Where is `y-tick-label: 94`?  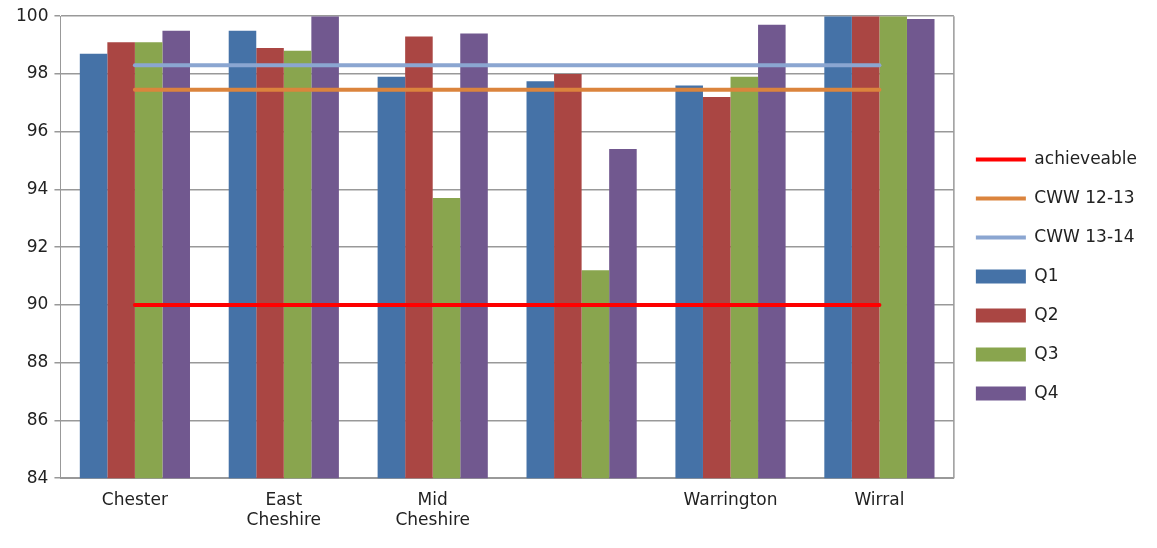 y-tick-label: 94 is located at coordinates (37, 187).